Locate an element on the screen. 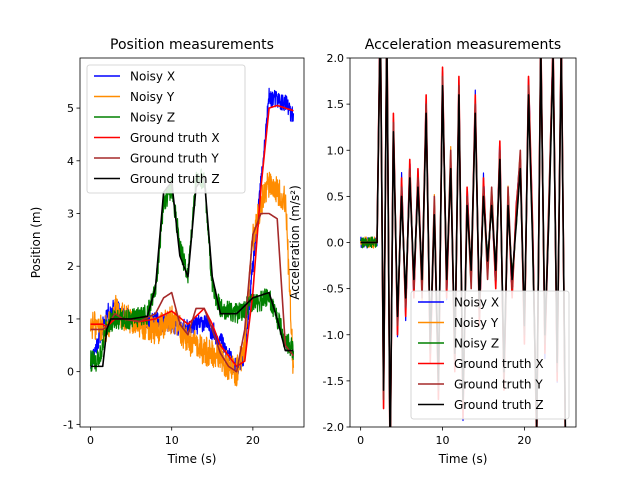 This screenshot has width=640, height=480. y-tick-label: -0.5 is located at coordinates (333, 289).